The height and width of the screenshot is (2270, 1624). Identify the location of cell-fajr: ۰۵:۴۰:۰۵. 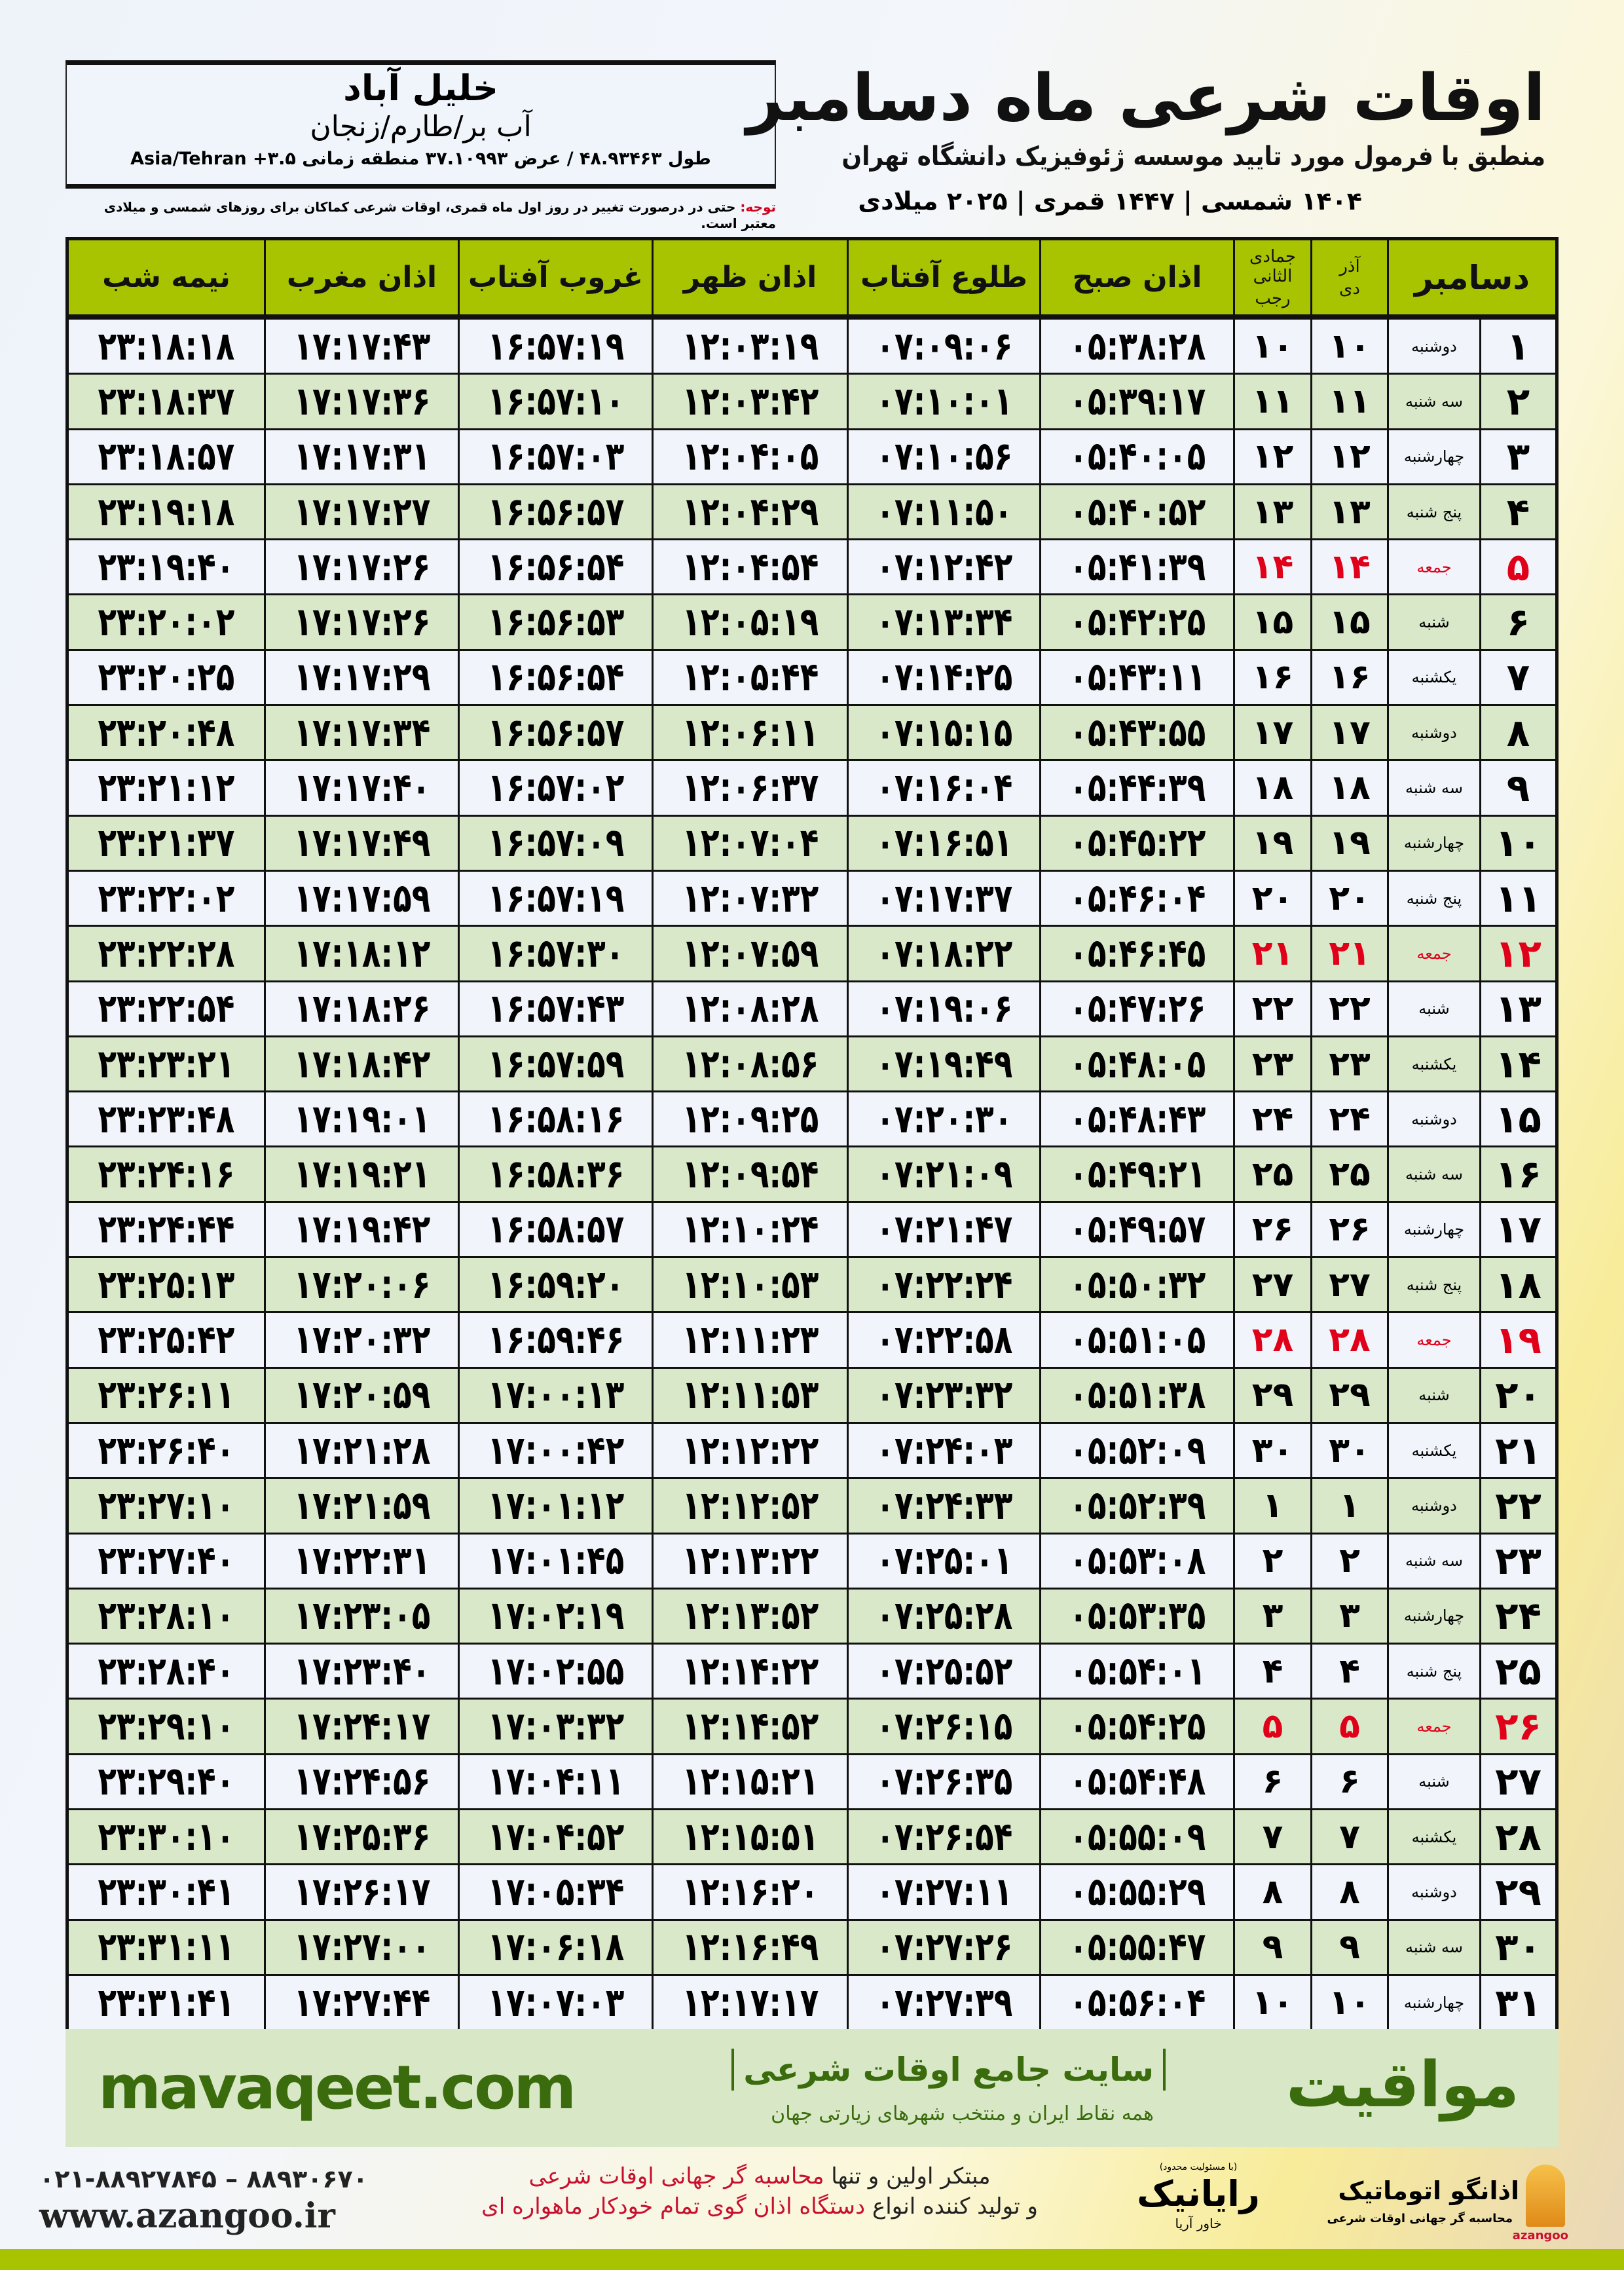
(1136, 456).